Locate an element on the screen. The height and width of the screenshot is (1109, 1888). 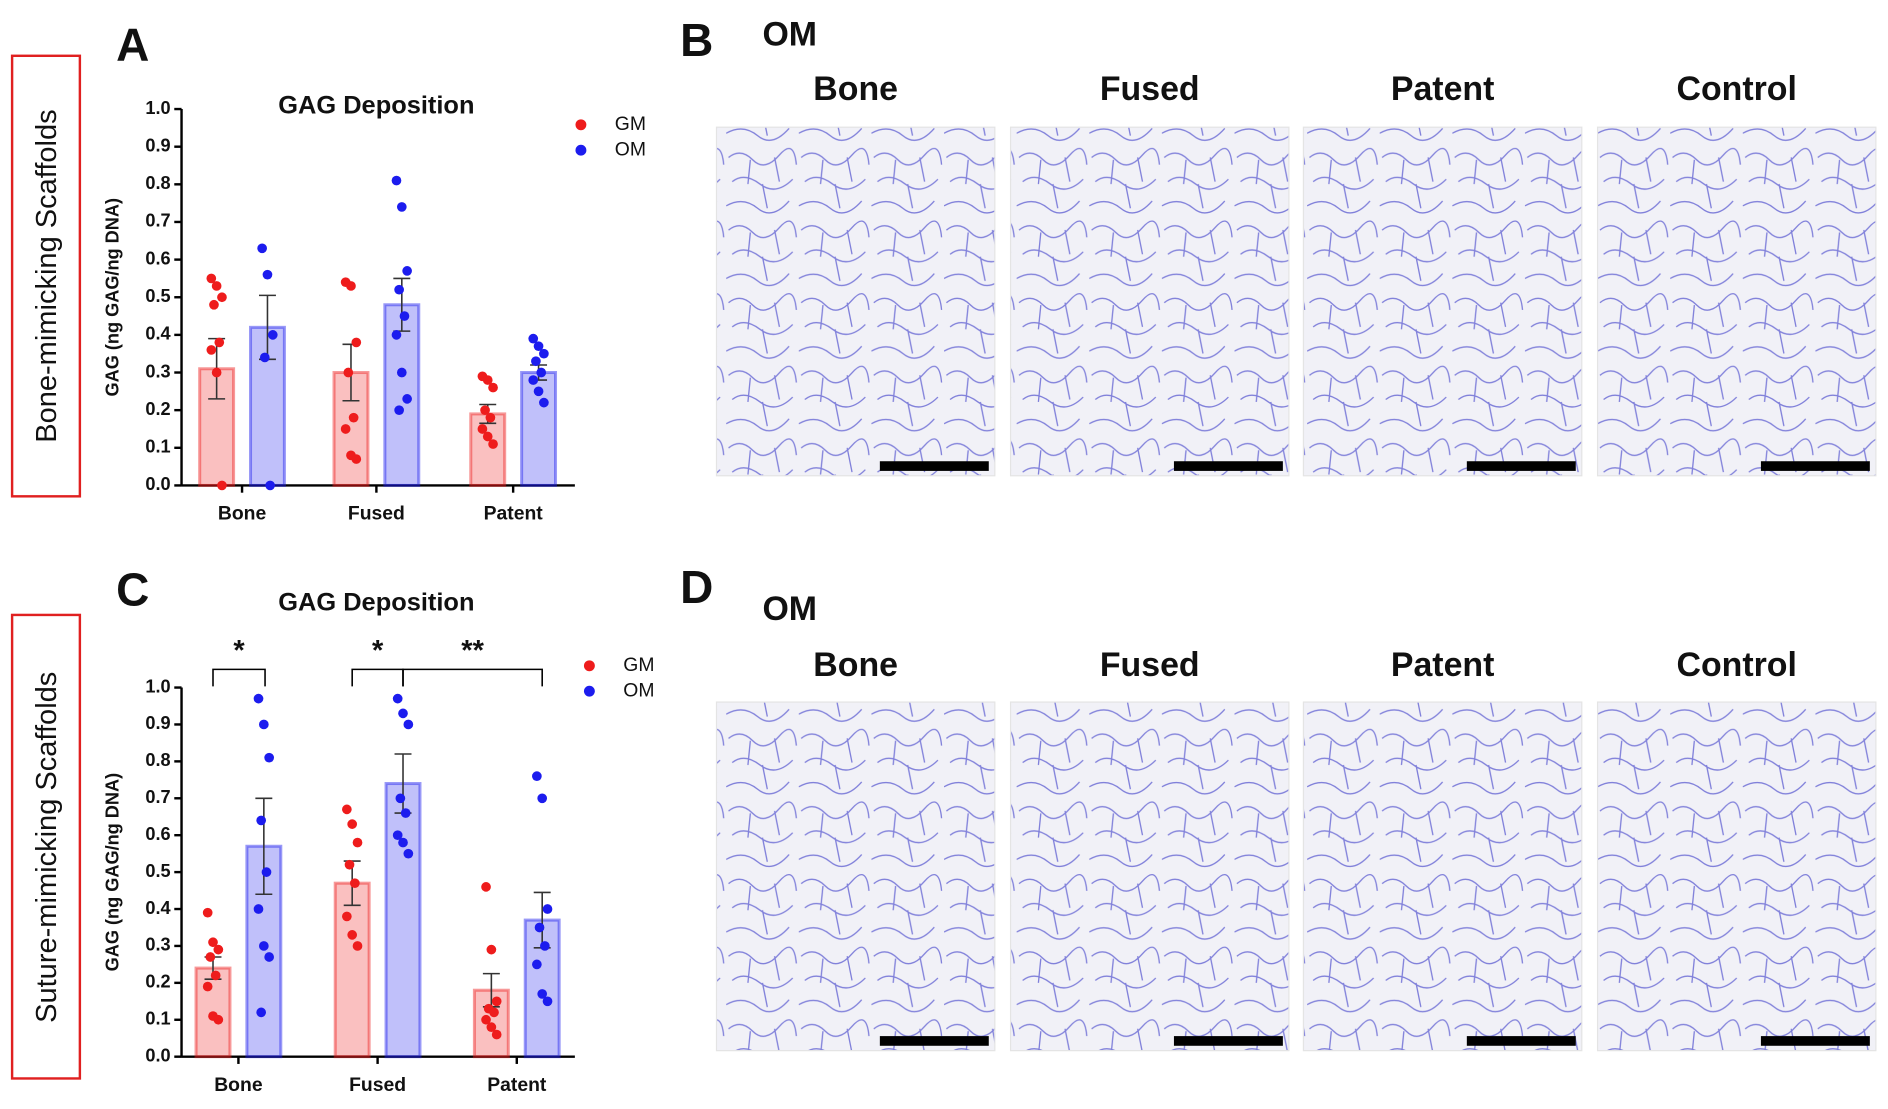
y-tick-label: 0.2 is located at coordinates (157, 982).